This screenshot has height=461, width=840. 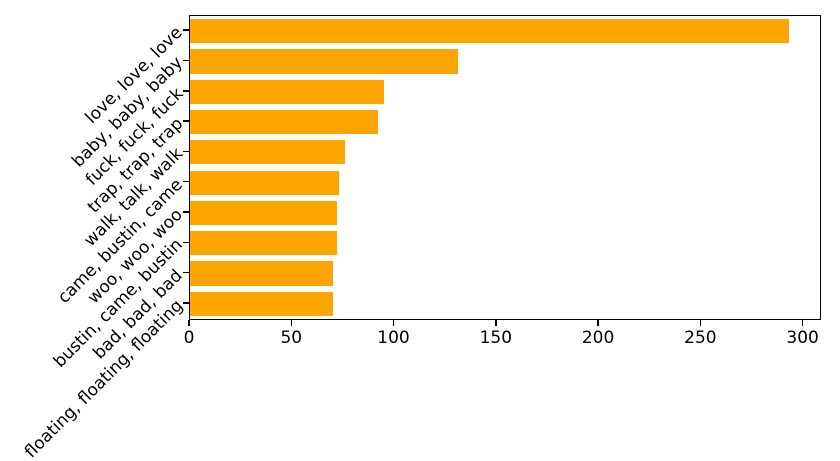 I want to click on x-tick-label: 100, so click(x=393, y=338).